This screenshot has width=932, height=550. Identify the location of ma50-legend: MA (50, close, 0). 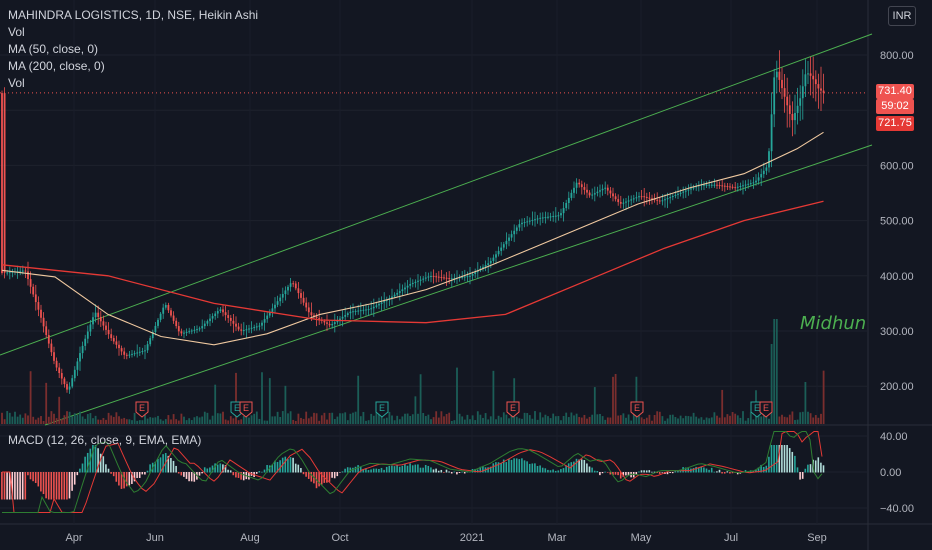
(53, 49).